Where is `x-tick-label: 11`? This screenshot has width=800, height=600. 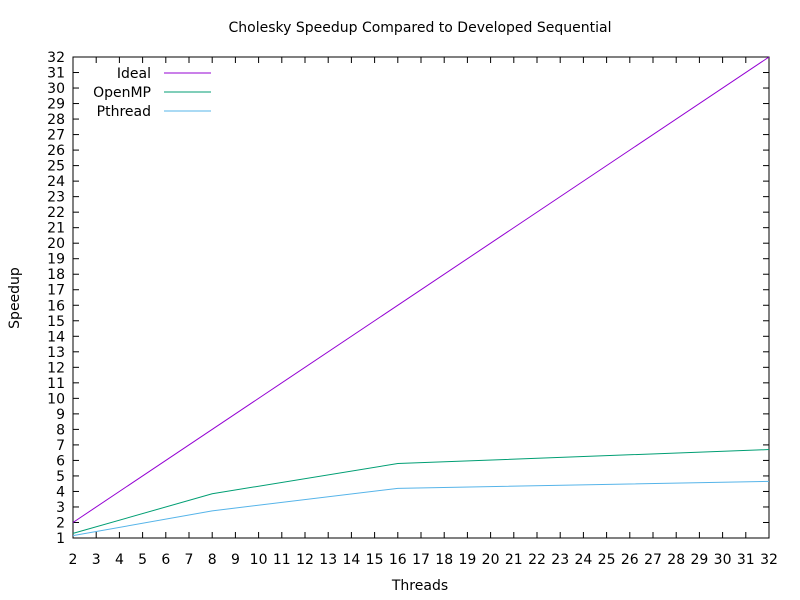
x-tick-label: 11 is located at coordinates (282, 560).